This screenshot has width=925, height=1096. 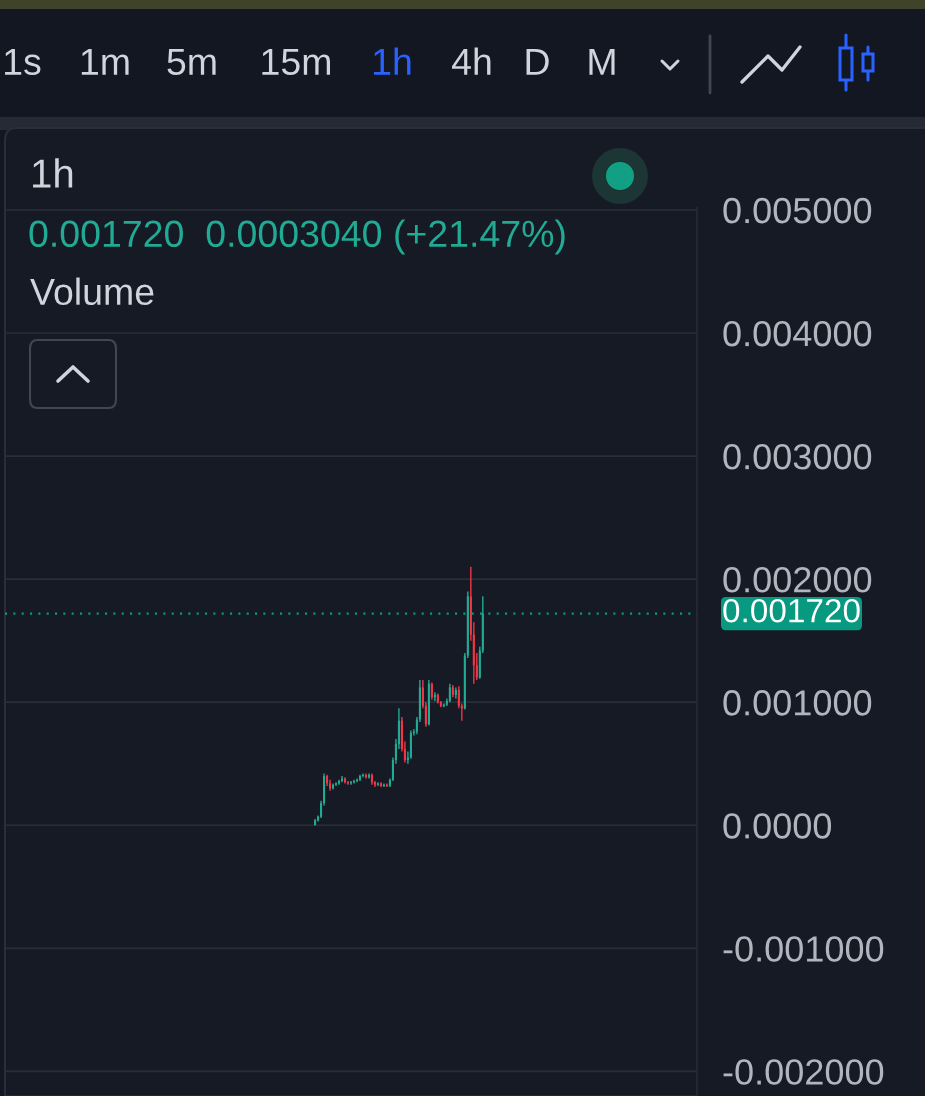 What do you see at coordinates (449, 693) in the screenshot?
I see `candlestick` at bounding box center [449, 693].